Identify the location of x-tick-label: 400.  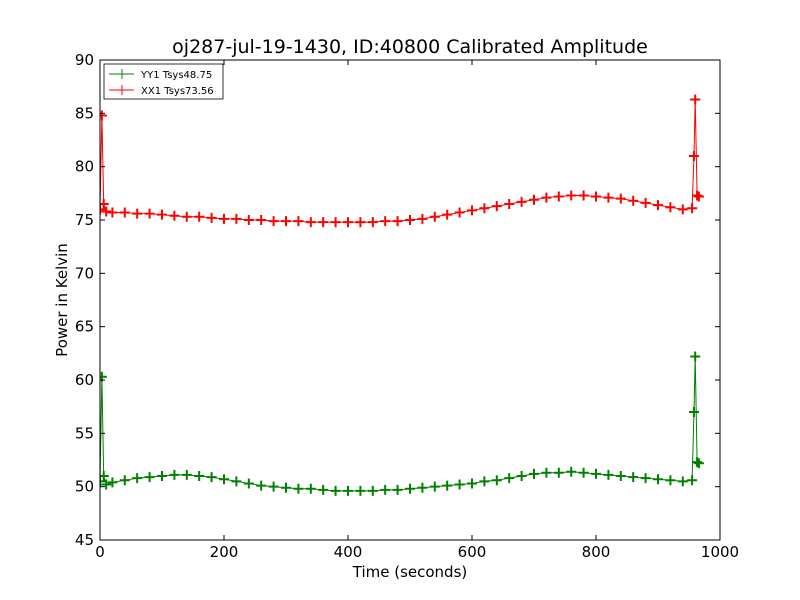
(348, 552).